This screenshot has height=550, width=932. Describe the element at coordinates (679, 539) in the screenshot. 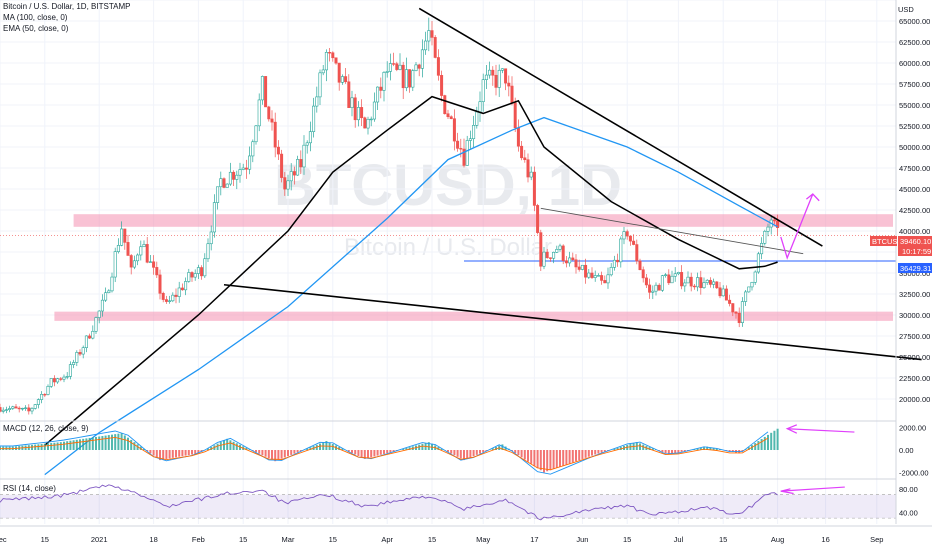

I see `time-tick-label: Jul` at that location.